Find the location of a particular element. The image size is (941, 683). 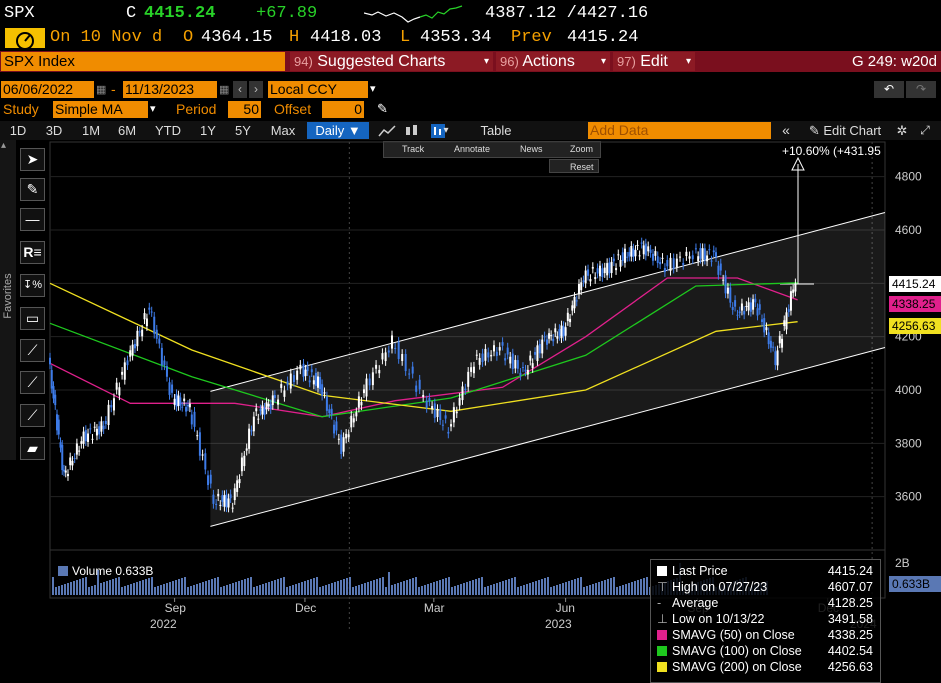

period-button-max: Max is located at coordinates (283, 130).